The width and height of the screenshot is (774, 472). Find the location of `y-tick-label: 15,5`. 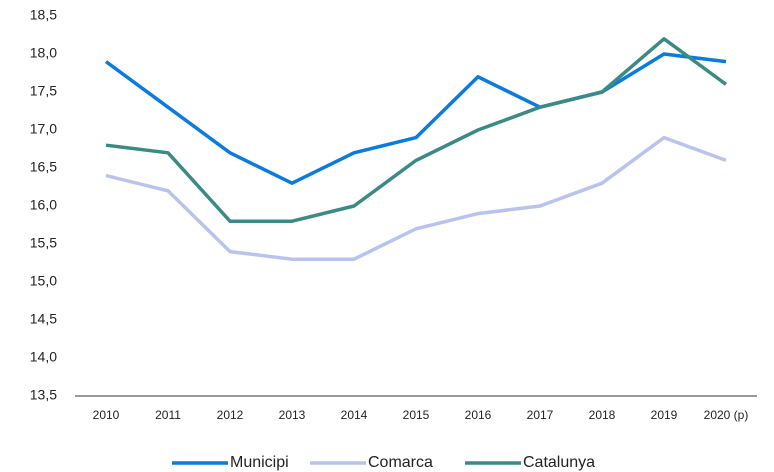

y-tick-label: 15,5 is located at coordinates (43, 243).